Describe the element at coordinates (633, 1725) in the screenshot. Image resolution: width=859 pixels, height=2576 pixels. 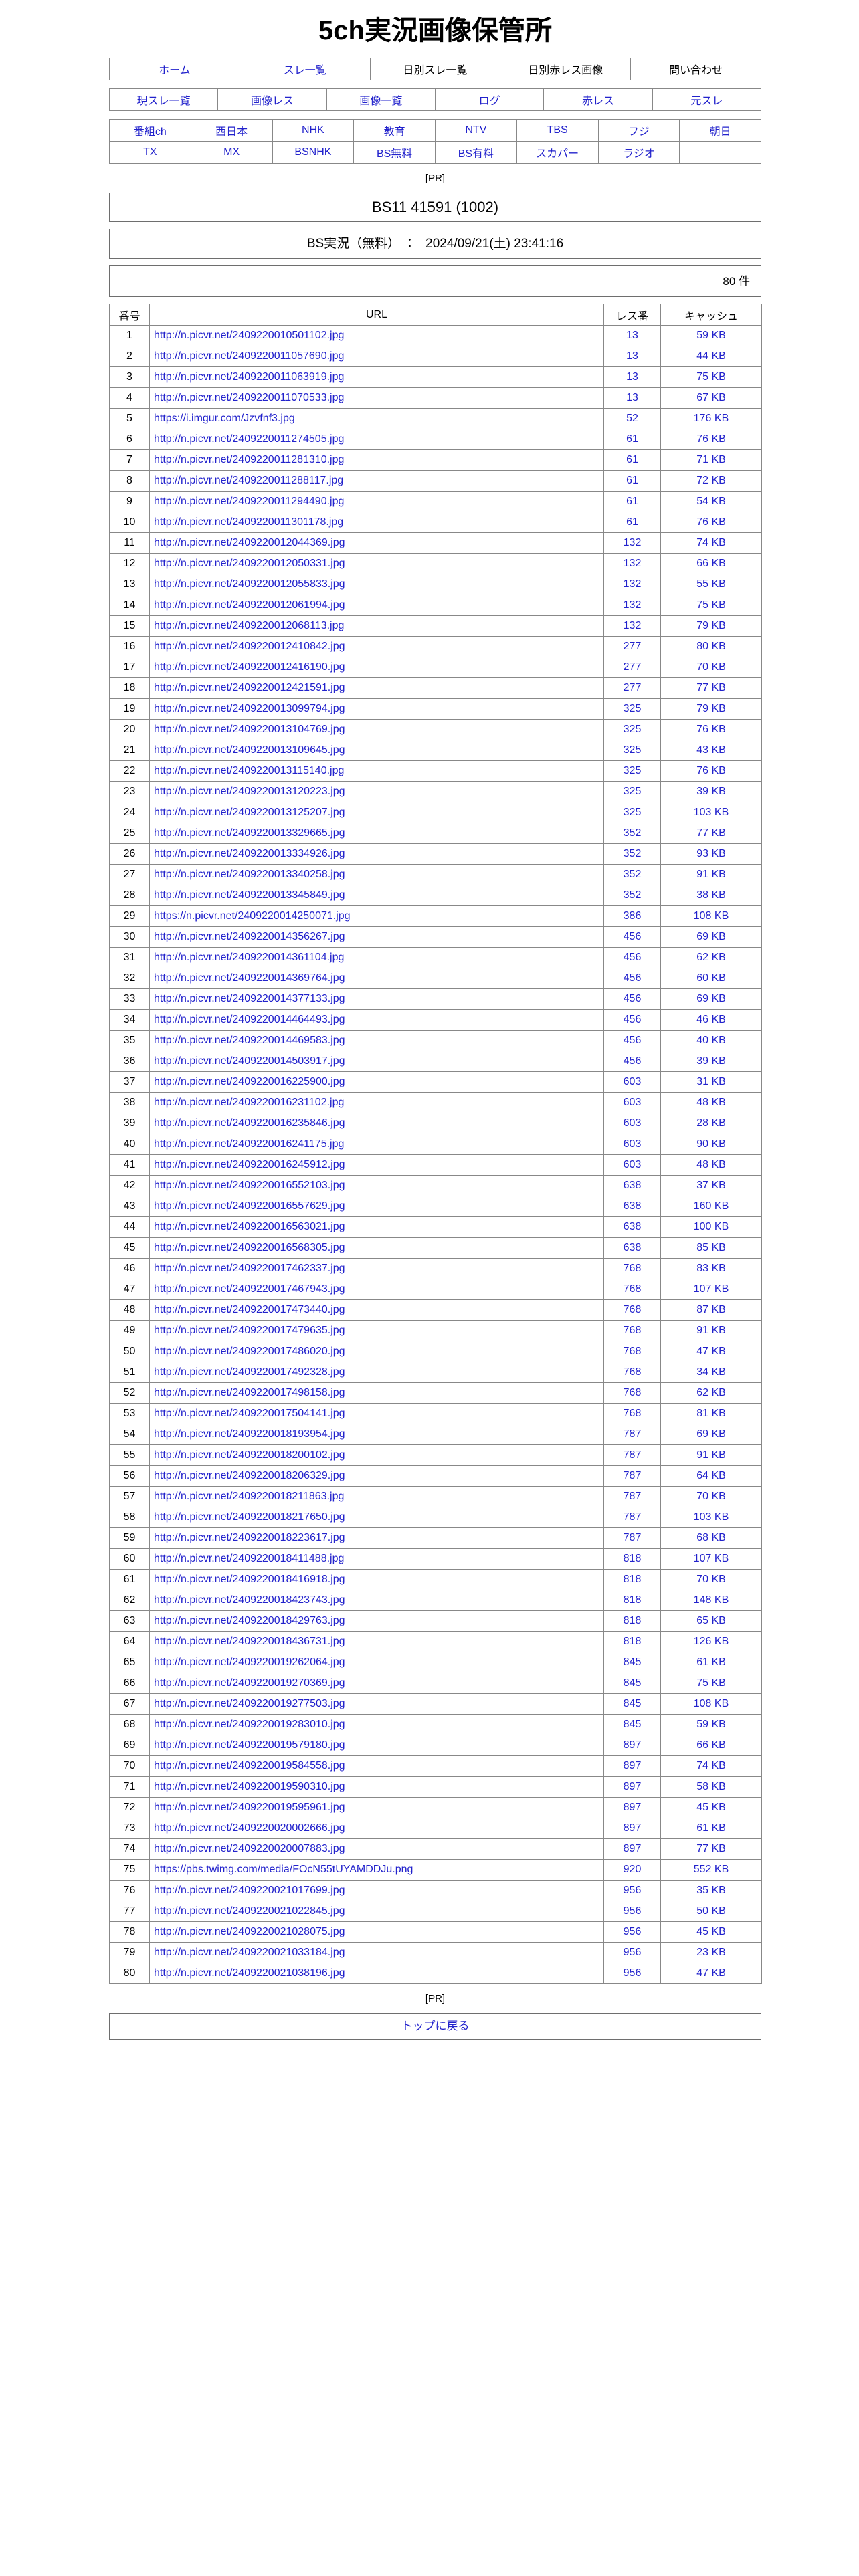
I see `res-number-link: 845` at that location.